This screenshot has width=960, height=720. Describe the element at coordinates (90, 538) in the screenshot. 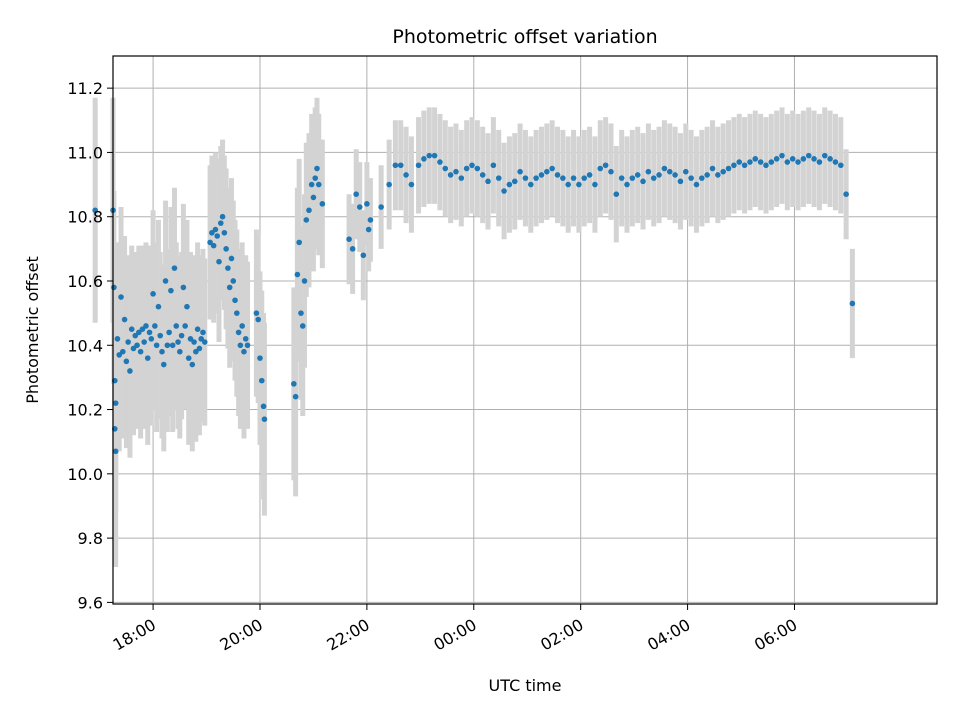

I see `y-tick-label: 9.8` at that location.